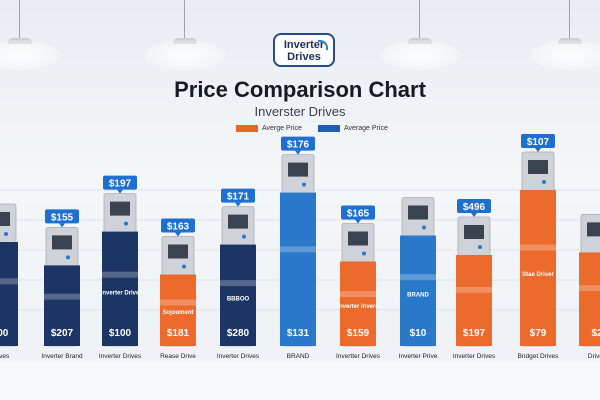 This screenshot has width=600, height=400. I want to click on legend-item-1: Averge Price, so click(269, 128).